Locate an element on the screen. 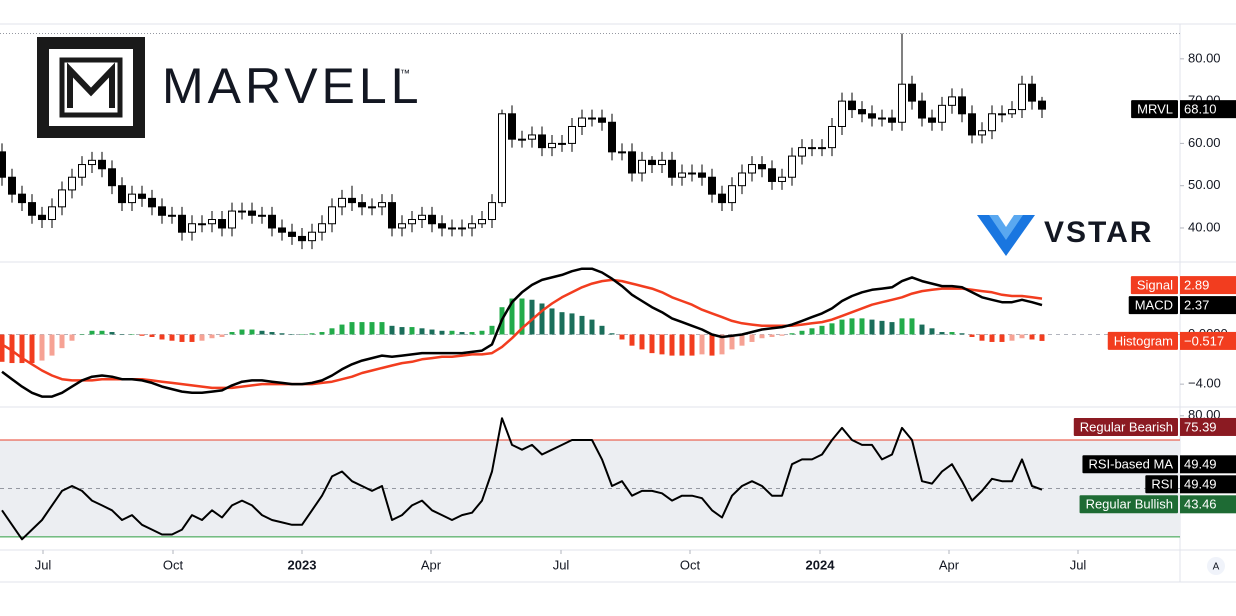 The height and width of the screenshot is (616, 1236). auto-button: A is located at coordinates (1216, 566).